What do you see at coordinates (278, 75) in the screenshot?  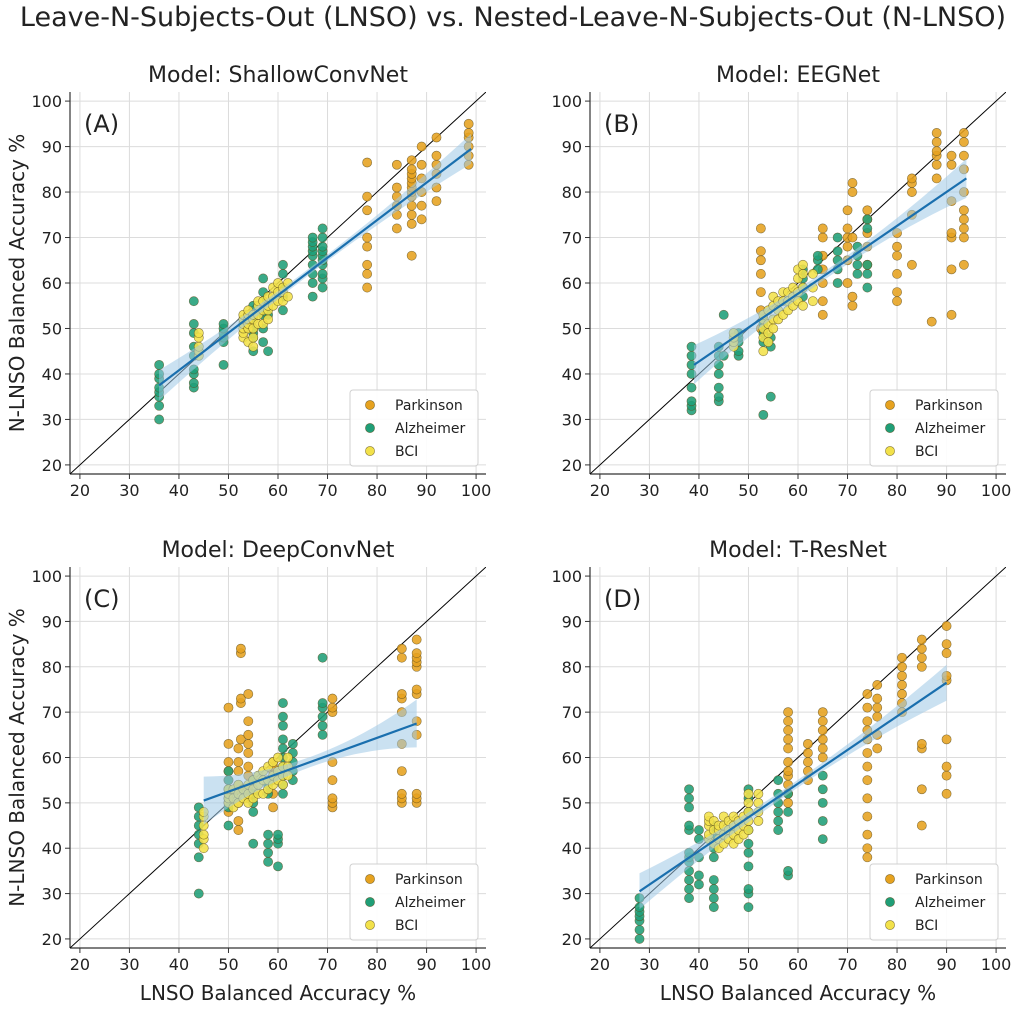 I see `chart-title: Model: ShallowConvNet` at bounding box center [278, 75].